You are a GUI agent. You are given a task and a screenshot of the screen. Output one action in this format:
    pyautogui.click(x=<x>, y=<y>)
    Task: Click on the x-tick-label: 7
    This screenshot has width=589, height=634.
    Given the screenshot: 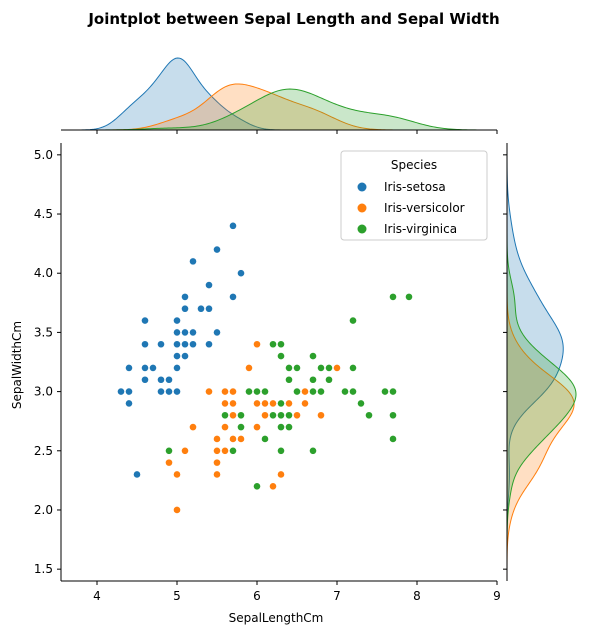 What is the action you would take?
    pyautogui.click(x=337, y=596)
    